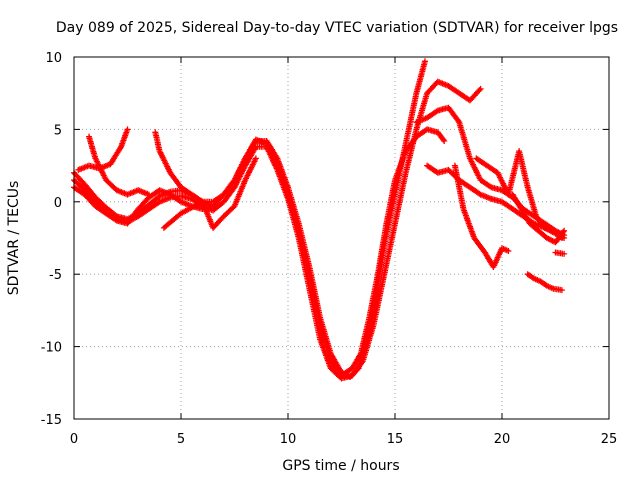  Describe the element at coordinates (58, 130) in the screenshot. I see `y-tick-label: 5` at that location.